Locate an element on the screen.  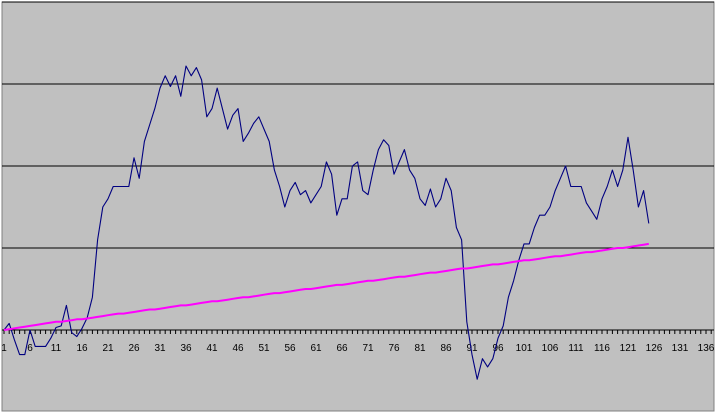
x-tick-label: 31 is located at coordinates (160, 348).